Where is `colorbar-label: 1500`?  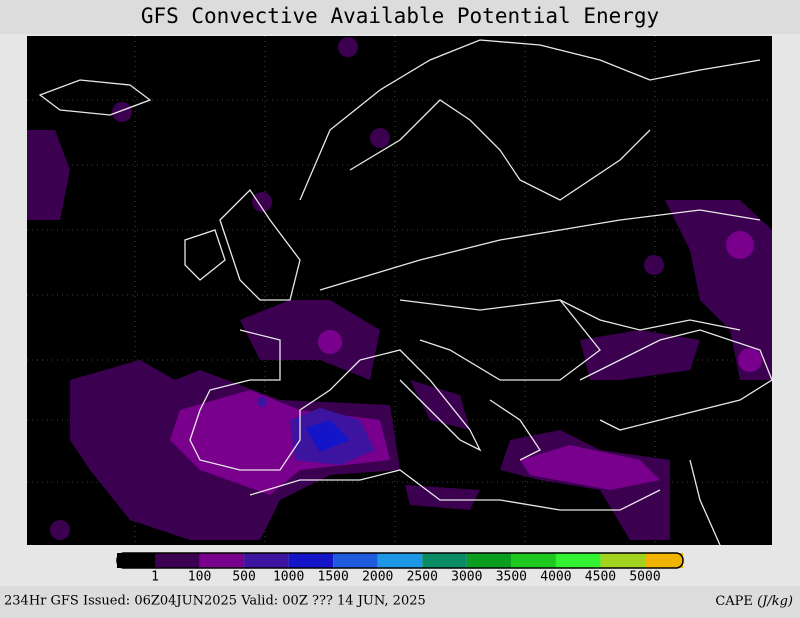 colorbar-label: 1500 is located at coordinates (333, 577).